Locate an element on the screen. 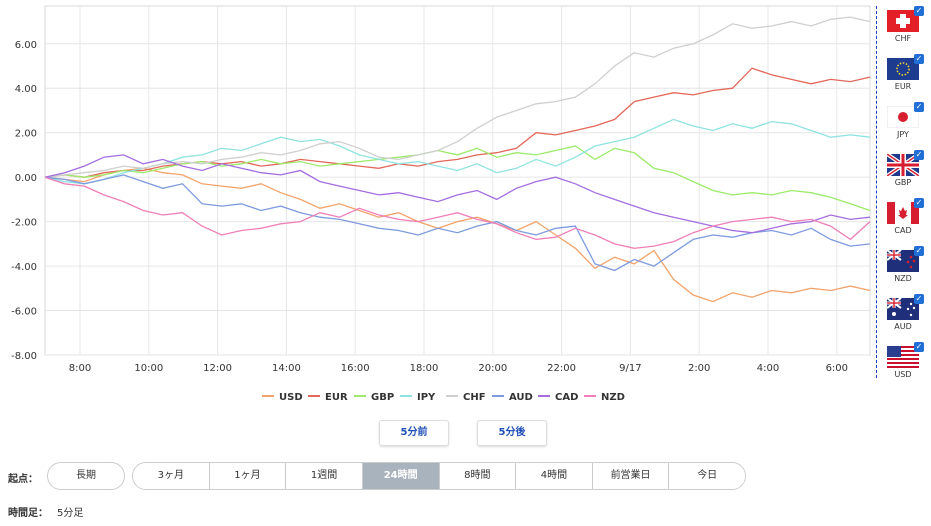 The image size is (931, 526). legend-label-eur: EUR is located at coordinates (336, 396).